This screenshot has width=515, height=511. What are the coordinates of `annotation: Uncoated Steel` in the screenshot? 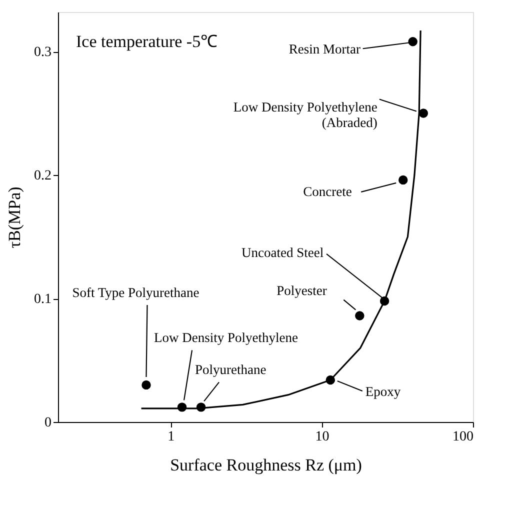 It's located at (283, 252).